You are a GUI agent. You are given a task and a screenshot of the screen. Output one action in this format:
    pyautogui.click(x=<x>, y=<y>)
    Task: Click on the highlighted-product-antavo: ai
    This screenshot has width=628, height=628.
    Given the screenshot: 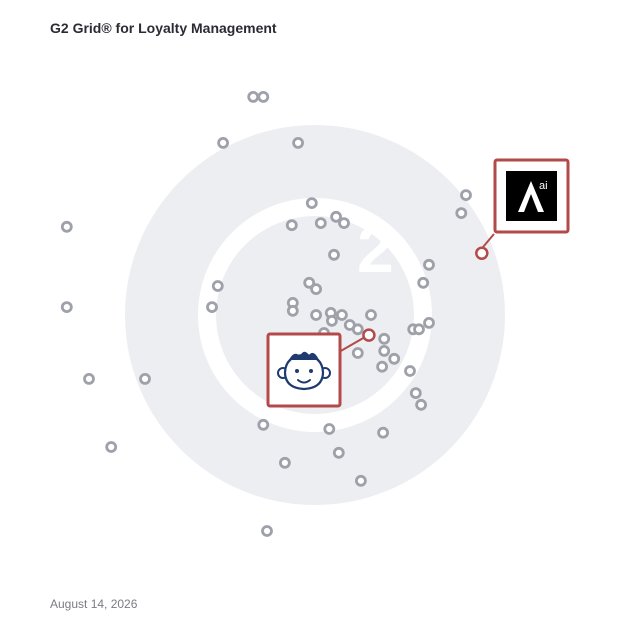 What is the action you would take?
    pyautogui.click(x=522, y=209)
    